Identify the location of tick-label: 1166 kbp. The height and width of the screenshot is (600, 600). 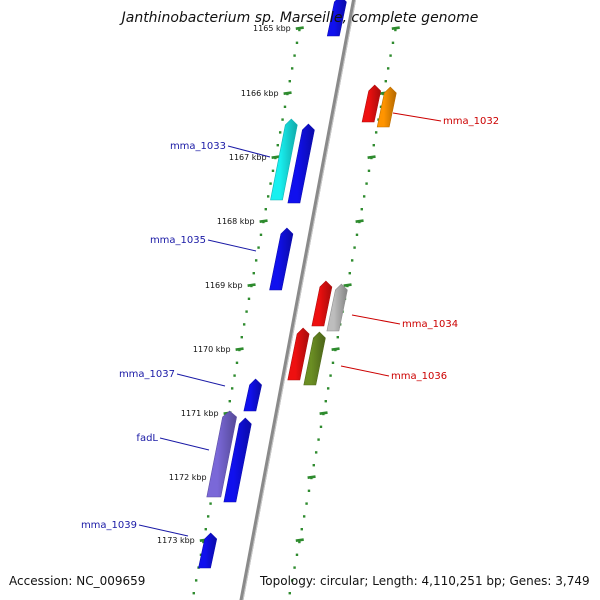
(260, 93).